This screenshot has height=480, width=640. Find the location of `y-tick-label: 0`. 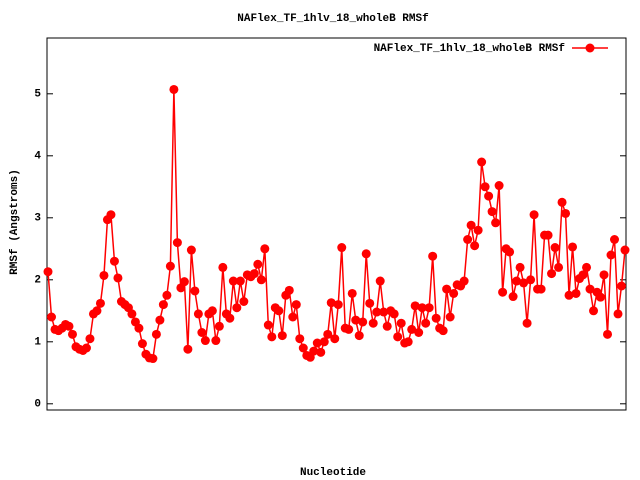

y-tick-label: 0 is located at coordinates (37, 405).